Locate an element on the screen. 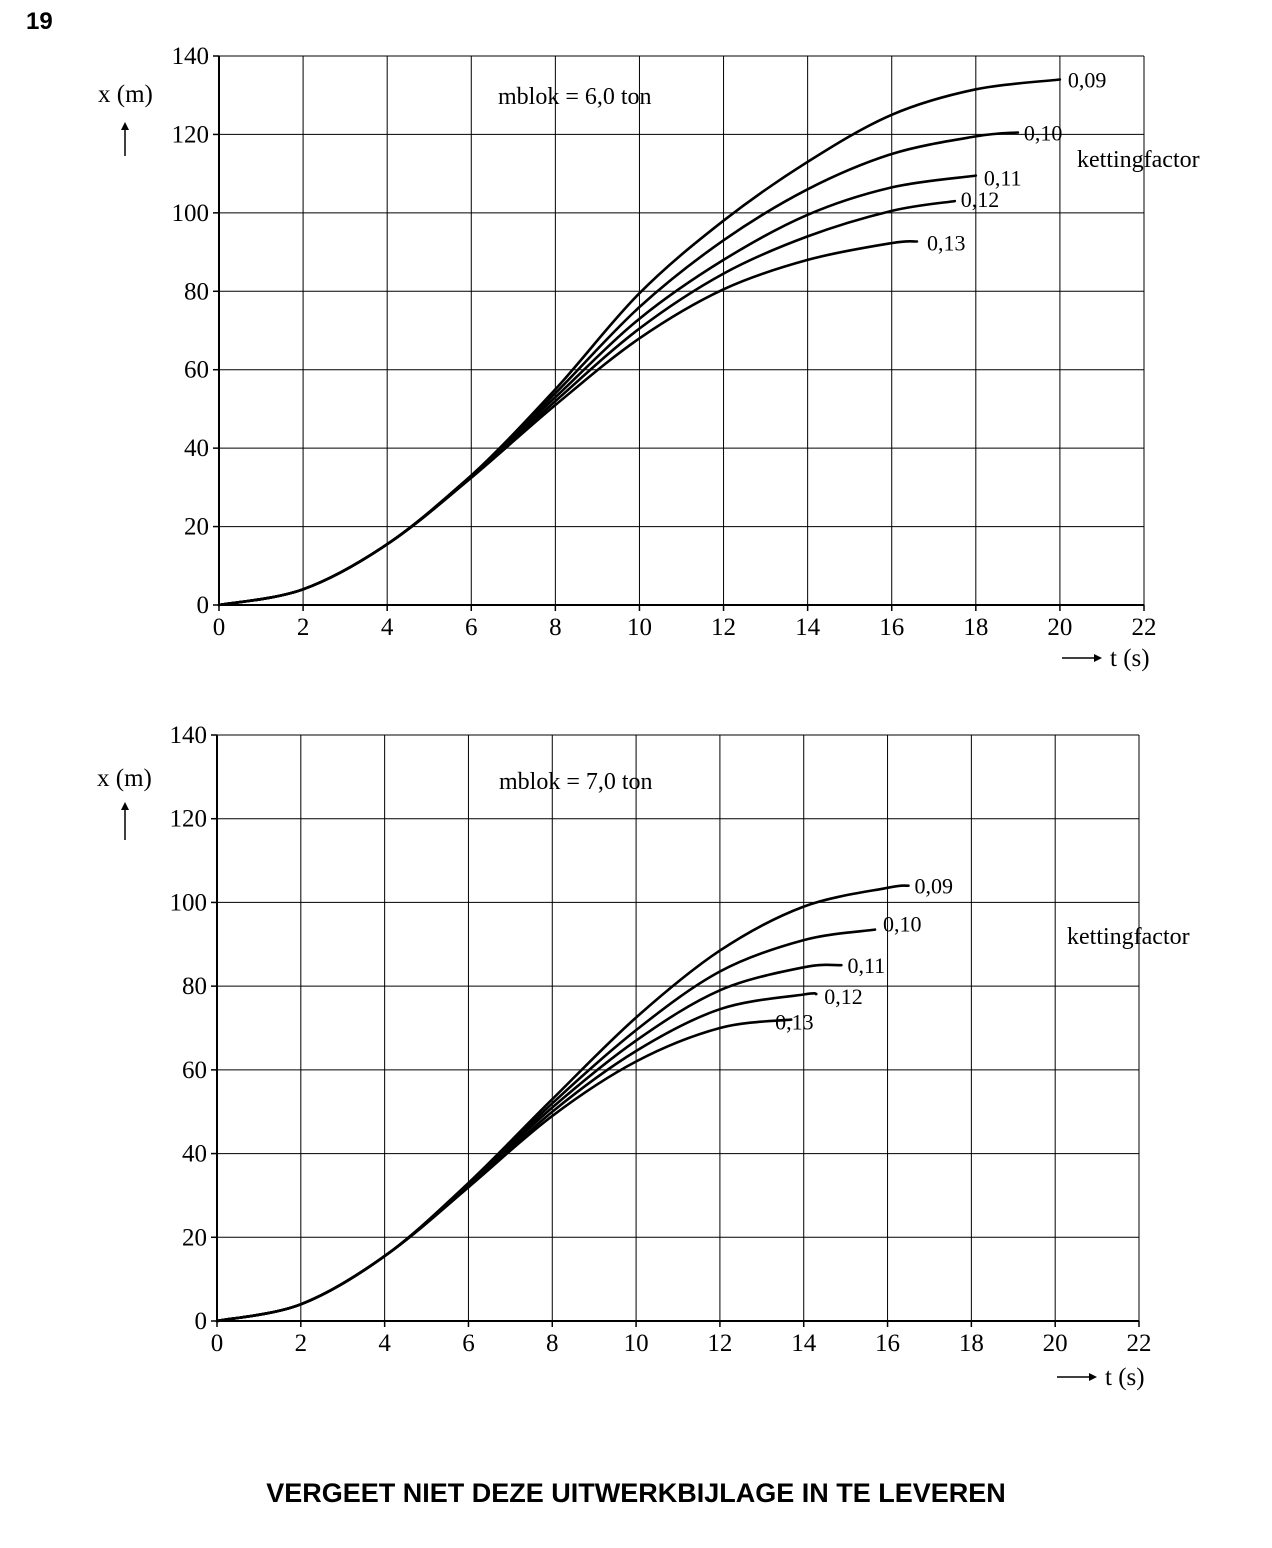 This screenshot has height=1548, width=1272. mass-annotation: mblok = 6,0 ton is located at coordinates (575, 97).